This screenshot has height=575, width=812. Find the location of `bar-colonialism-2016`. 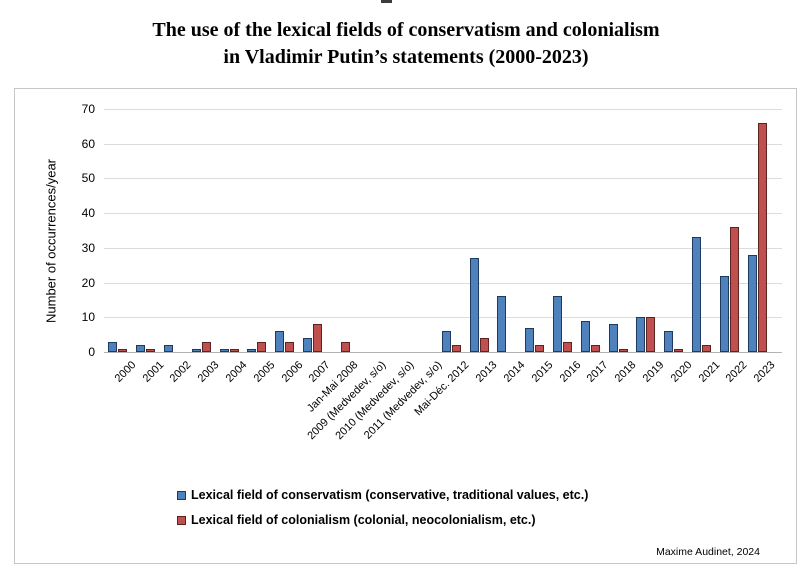

bar-colonialism-2016 is located at coordinates (567, 347).